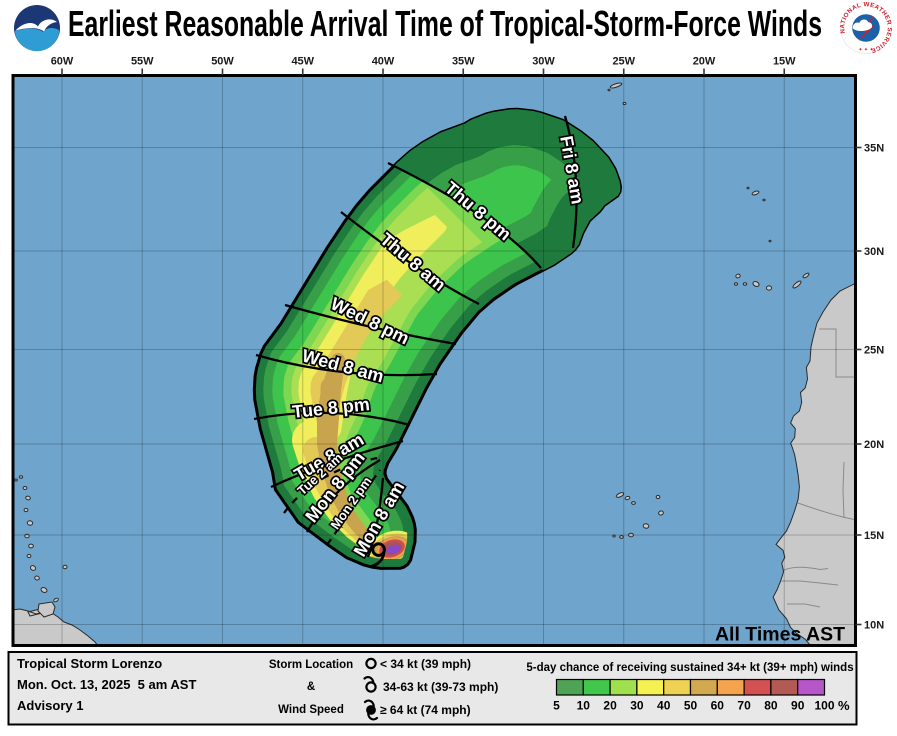 This screenshot has width=897, height=736. What do you see at coordinates (425, 664) in the screenshot?
I see `svg-text: < 34 kt (39 mph)` at bounding box center [425, 664].